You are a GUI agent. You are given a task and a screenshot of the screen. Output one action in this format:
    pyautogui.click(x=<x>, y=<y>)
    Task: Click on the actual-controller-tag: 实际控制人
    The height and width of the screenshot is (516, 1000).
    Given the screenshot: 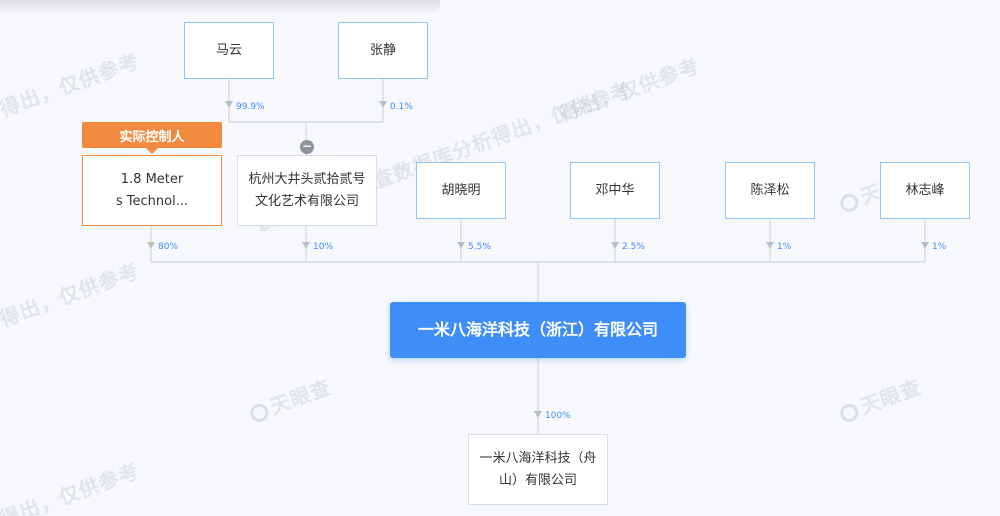 What is the action you would take?
    pyautogui.click(x=152, y=138)
    